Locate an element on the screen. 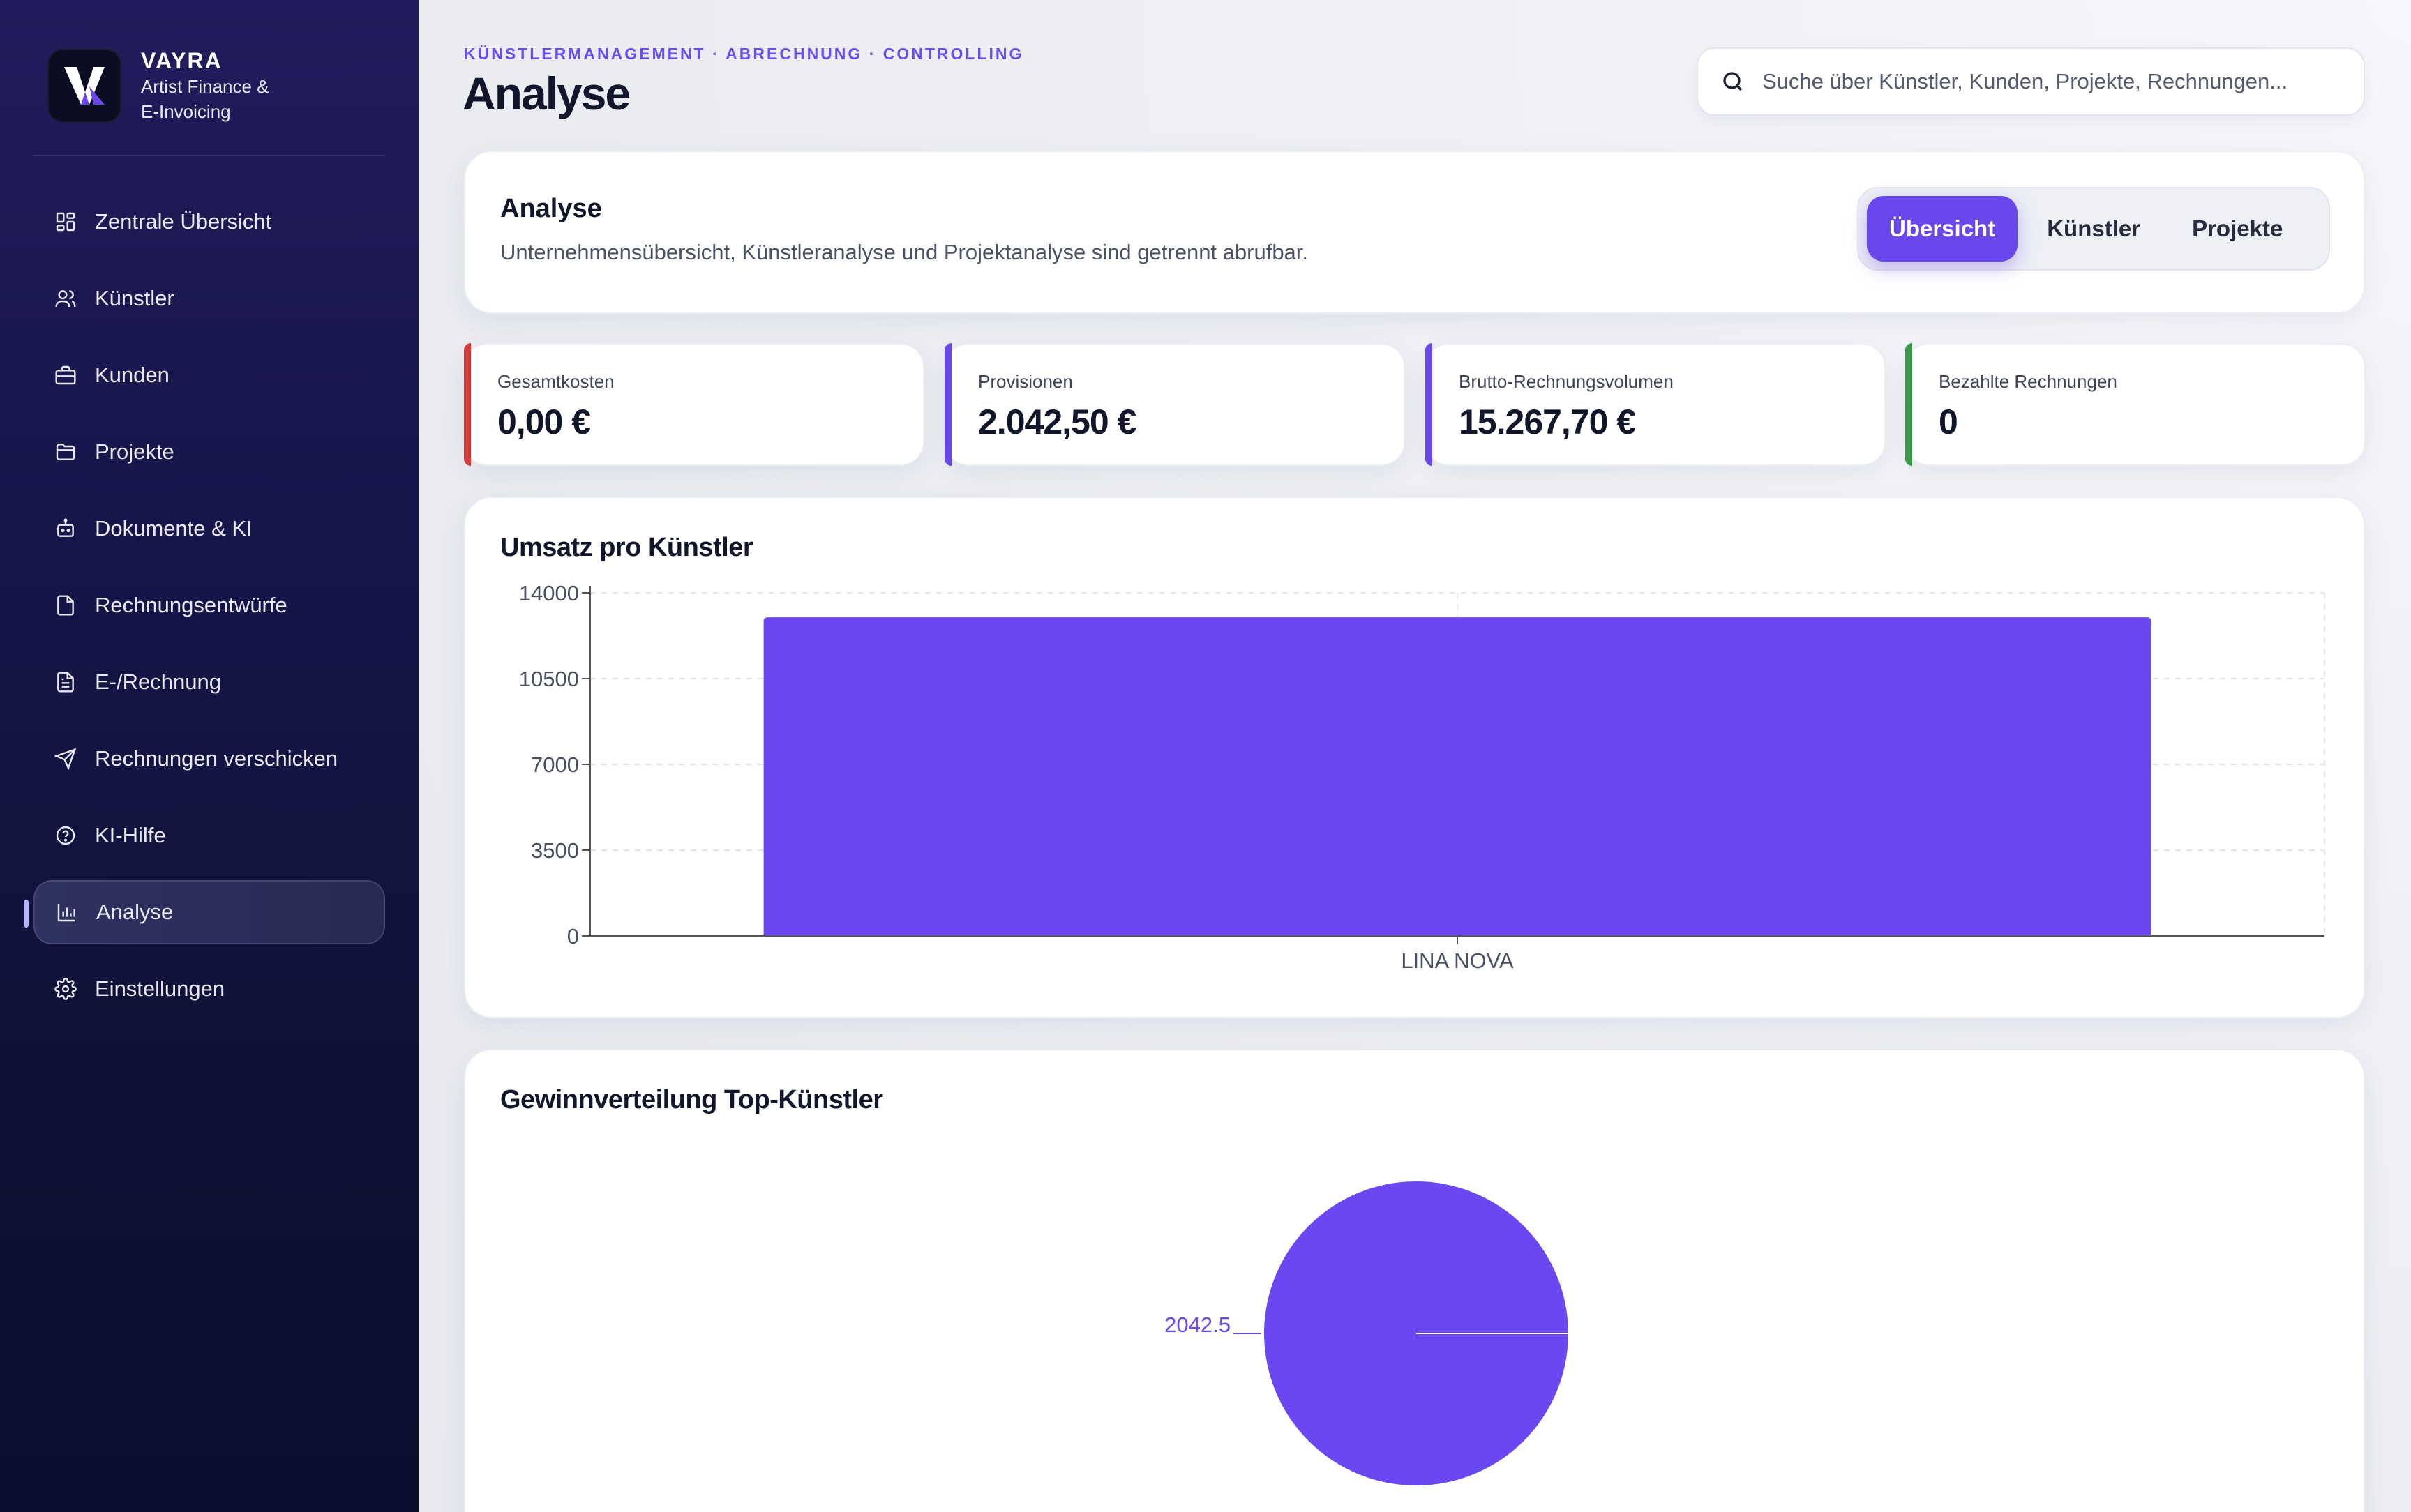 This screenshot has height=1512, width=2411. sidebar-item-clients: Kunden is located at coordinates (209, 375).